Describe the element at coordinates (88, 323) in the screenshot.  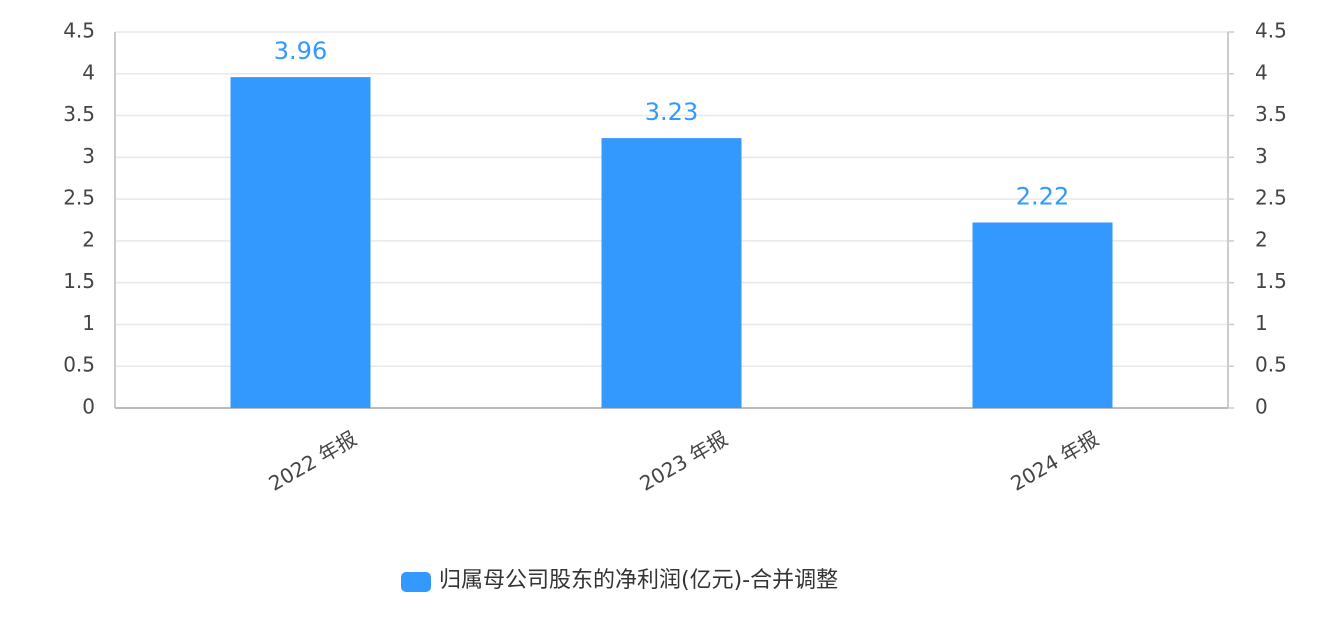
I see `y-tick-label: 1` at that location.